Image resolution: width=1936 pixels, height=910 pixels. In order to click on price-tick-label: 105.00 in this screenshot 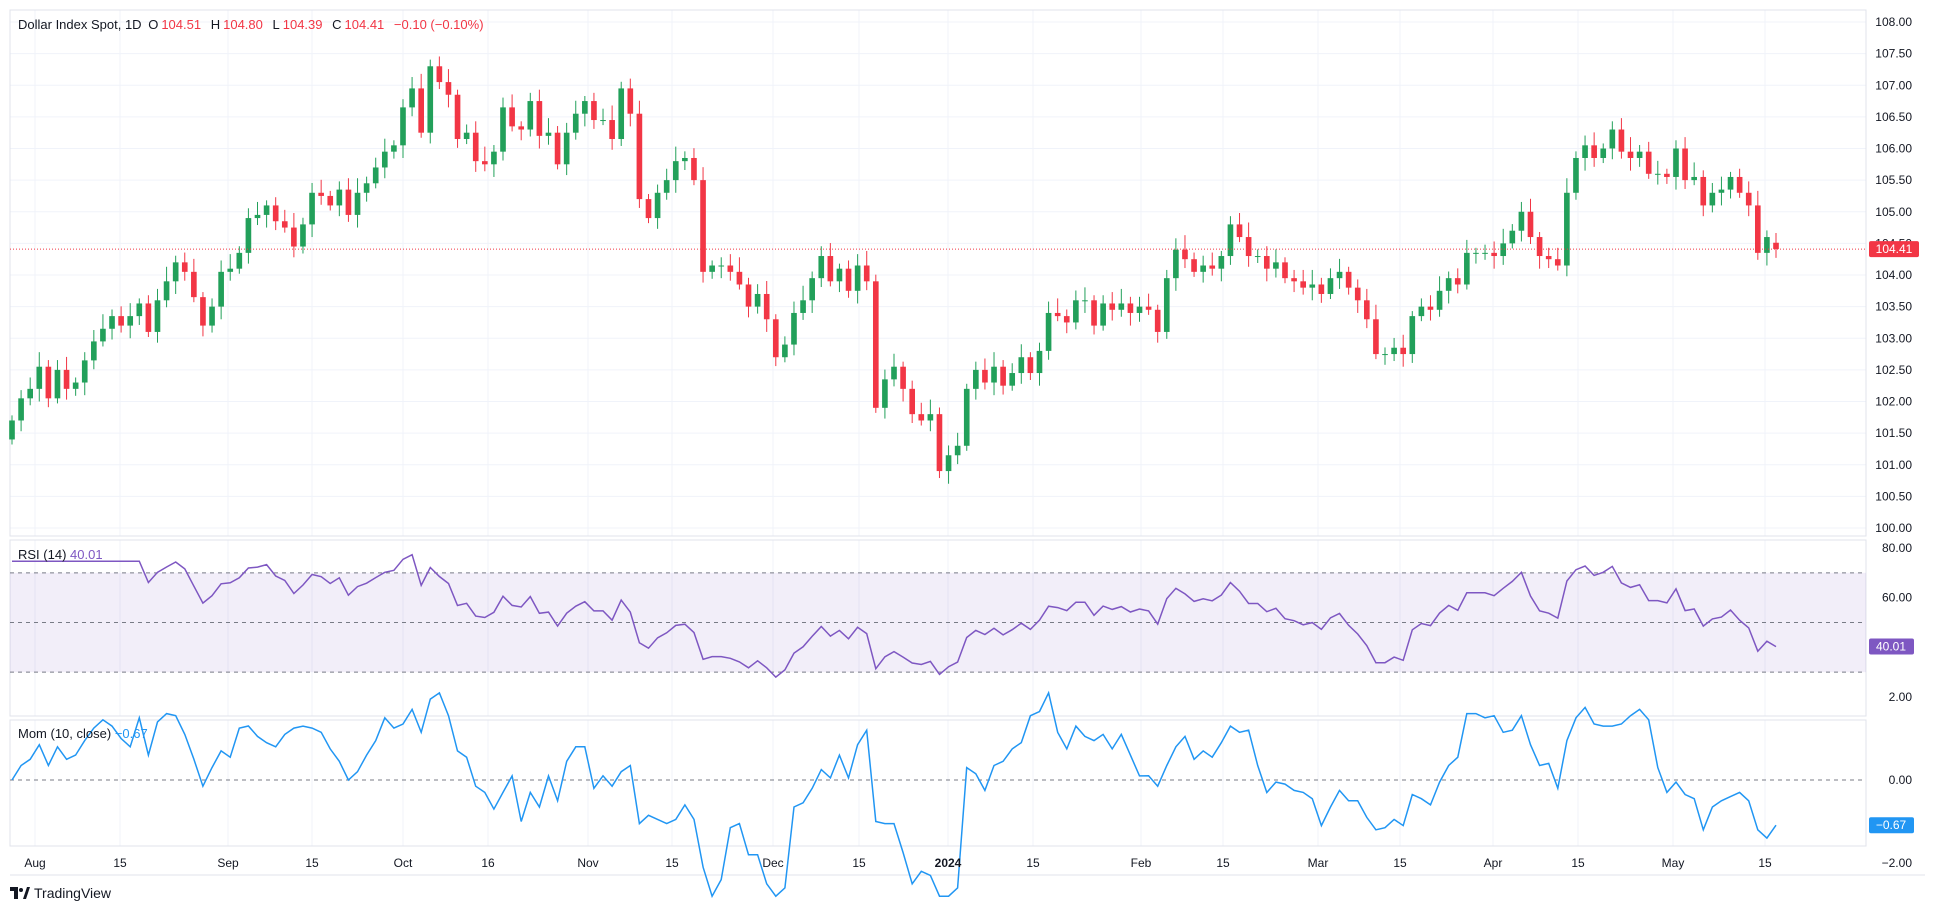, I will do `click(1893, 212)`.